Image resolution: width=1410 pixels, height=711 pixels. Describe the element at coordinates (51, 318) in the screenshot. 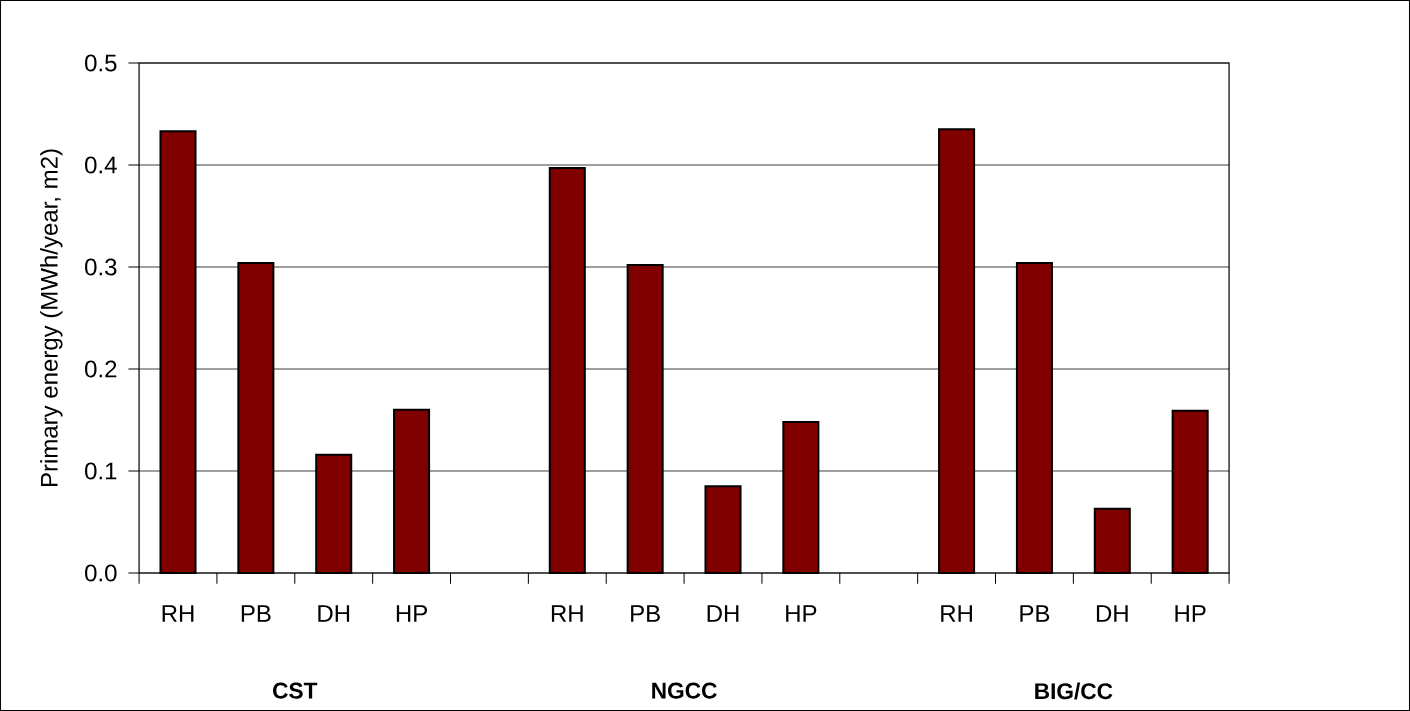

I see `y-axis-title: Primary energy (MWh/year, m2)` at that location.